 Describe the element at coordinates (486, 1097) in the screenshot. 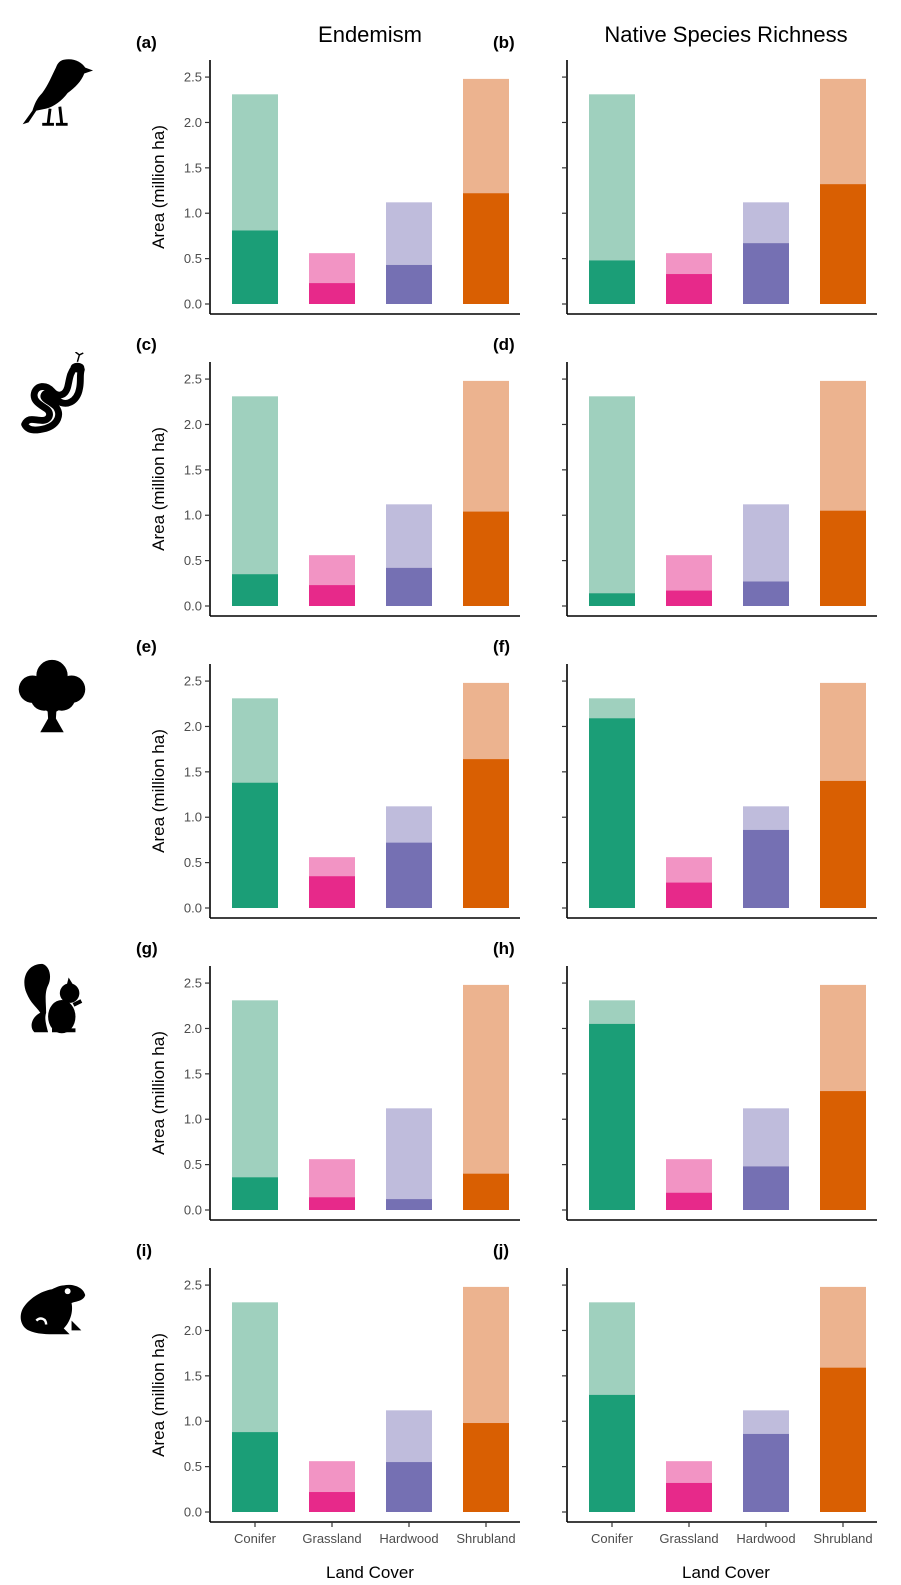

I see `bar-total-shrubland` at that location.